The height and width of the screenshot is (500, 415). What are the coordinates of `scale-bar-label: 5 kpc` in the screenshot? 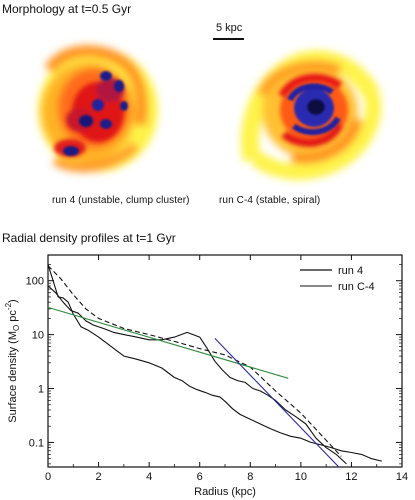 It's located at (229, 28).